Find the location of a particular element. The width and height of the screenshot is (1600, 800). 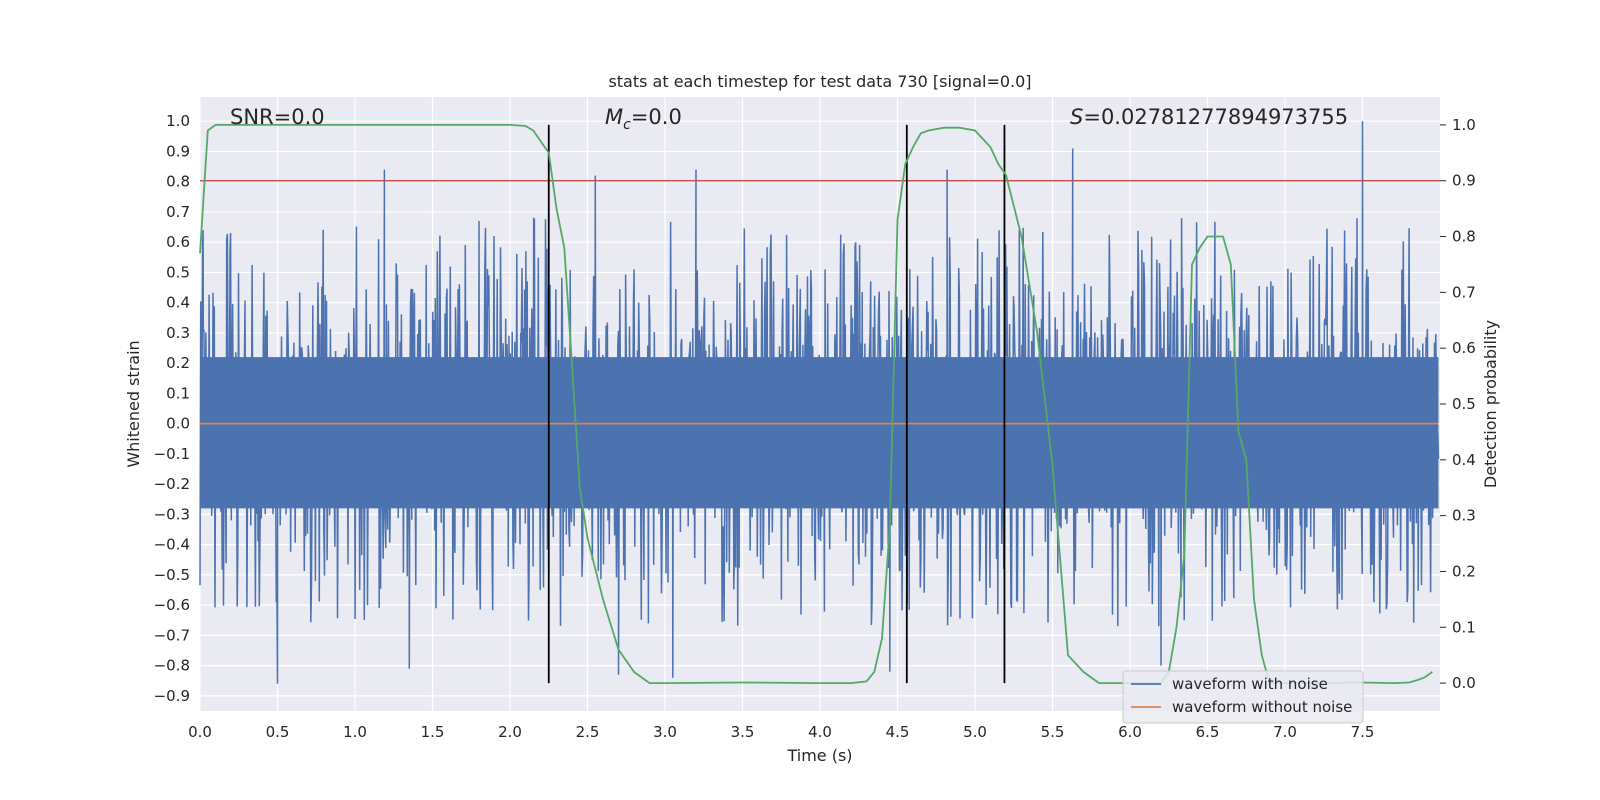

y-tick-label: 0.2 is located at coordinates (178, 363).